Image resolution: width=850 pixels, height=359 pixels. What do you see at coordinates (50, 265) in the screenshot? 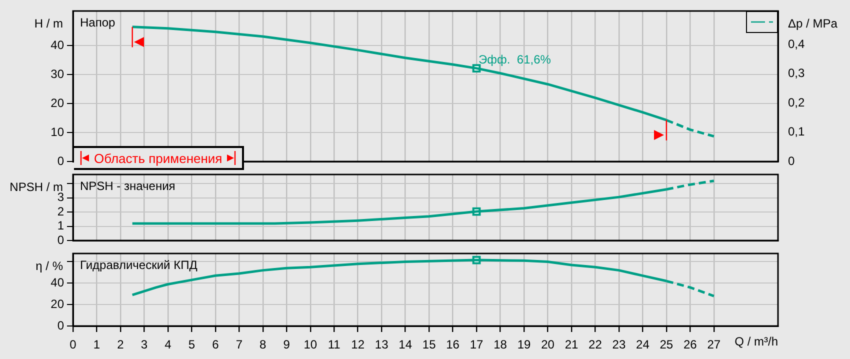
I see `y-axis-title: η / %` at bounding box center [50, 265].